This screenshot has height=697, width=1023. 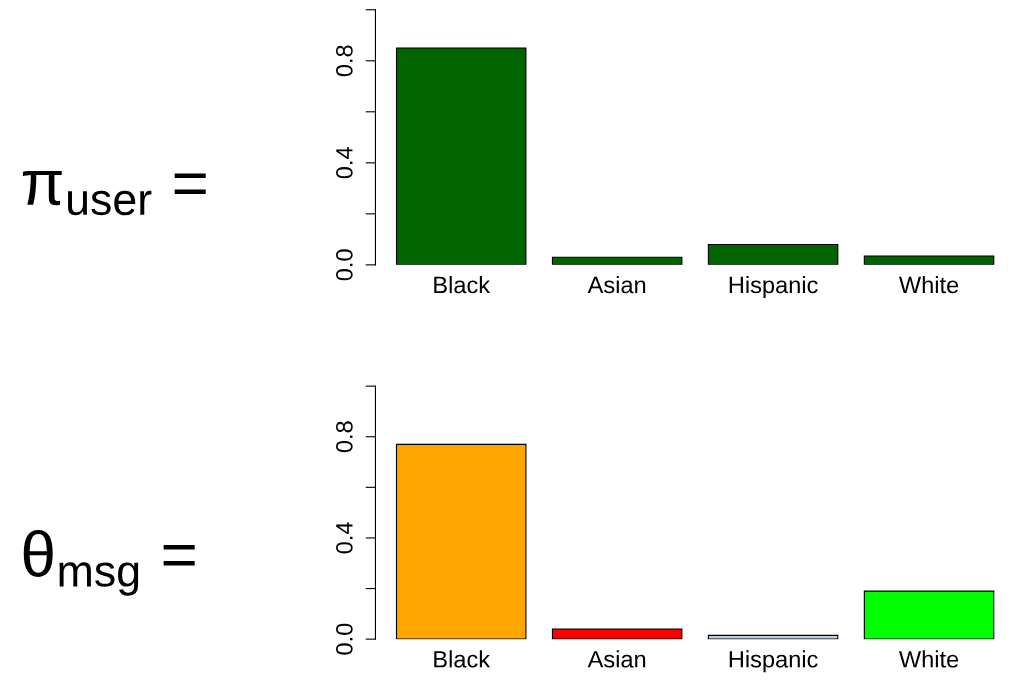 What do you see at coordinates (114, 193) in the screenshot?
I see `text: π$_{user}$ =` at bounding box center [114, 193].